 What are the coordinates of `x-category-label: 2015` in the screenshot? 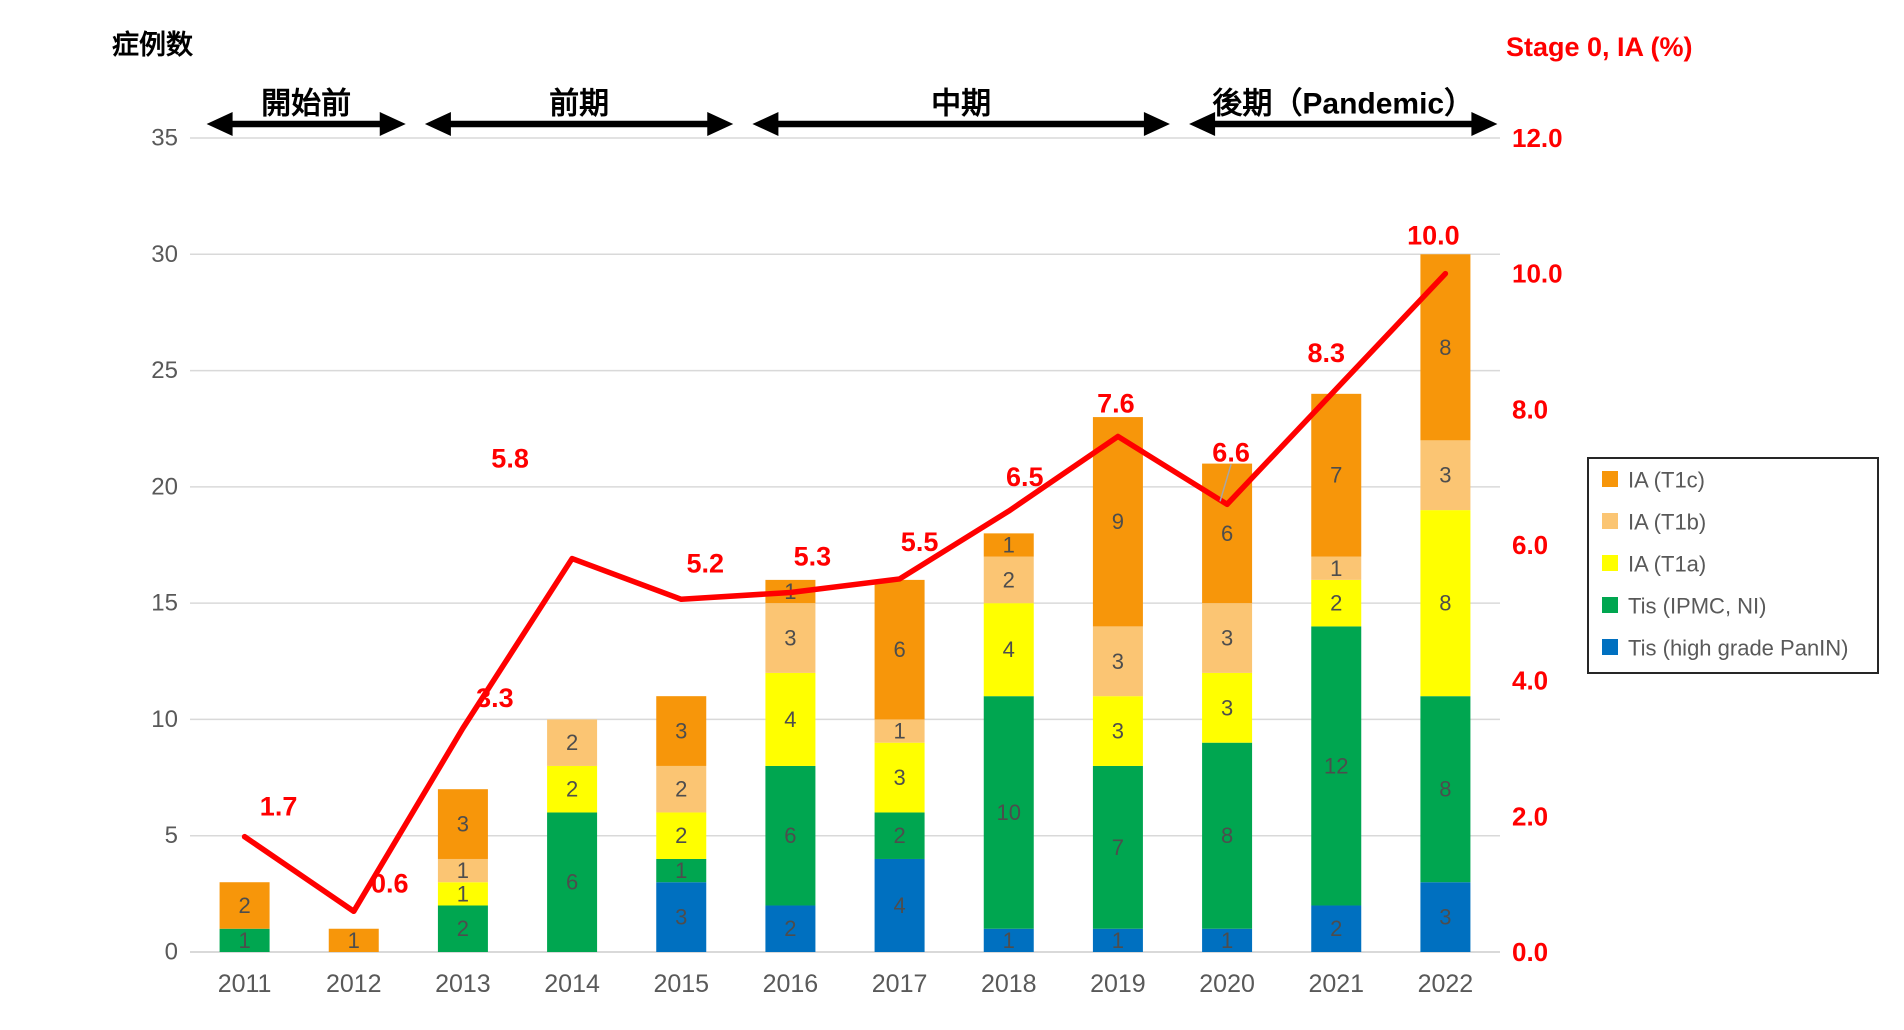 It's located at (681, 984).